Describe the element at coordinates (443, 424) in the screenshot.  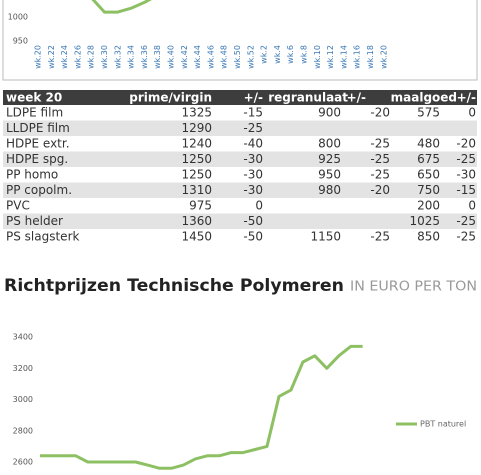
I see `legend-label: PBT naturel` at that location.